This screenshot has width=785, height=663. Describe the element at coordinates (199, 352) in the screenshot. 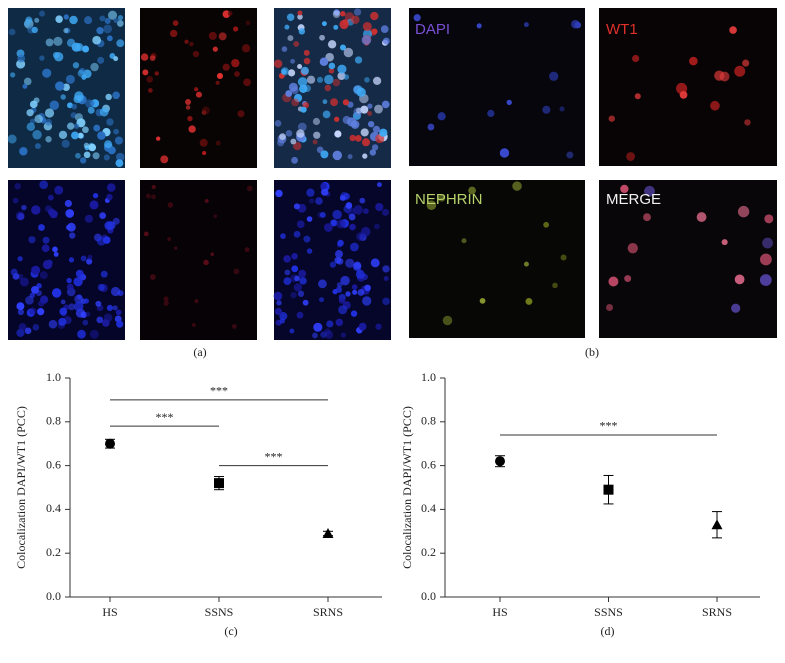

I see `panel-caption: (a)` at that location.